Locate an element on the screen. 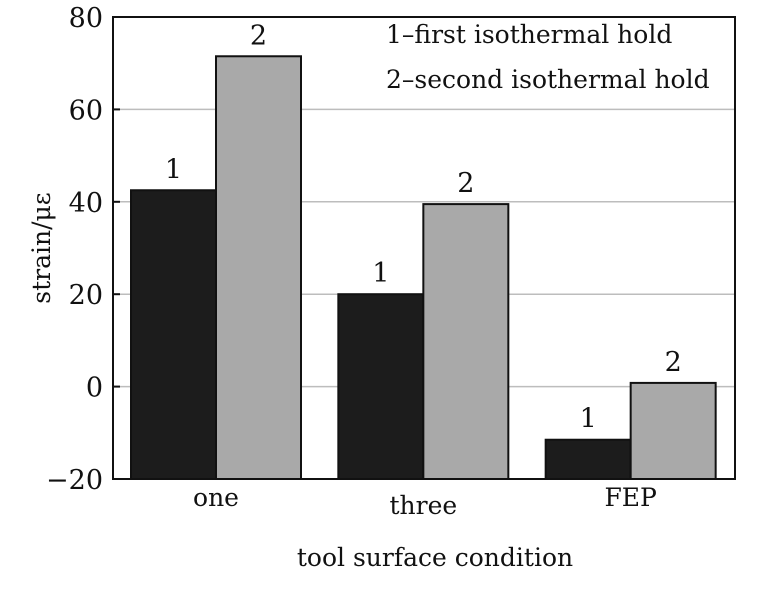 Image resolution: width=776 pixels, height=591 pixels. x-axis-categories: one three FEP is located at coordinates (425, 501).